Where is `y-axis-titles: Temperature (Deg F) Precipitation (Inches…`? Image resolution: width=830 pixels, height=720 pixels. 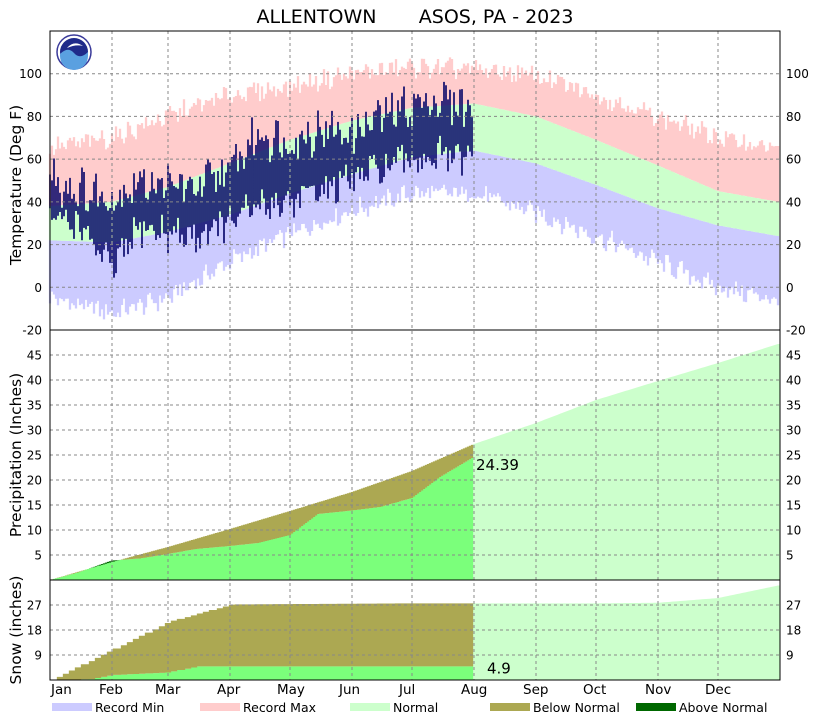
y-axis-titles: Temperature (Deg F) Precipitation (Inches… is located at coordinates (16, 395).